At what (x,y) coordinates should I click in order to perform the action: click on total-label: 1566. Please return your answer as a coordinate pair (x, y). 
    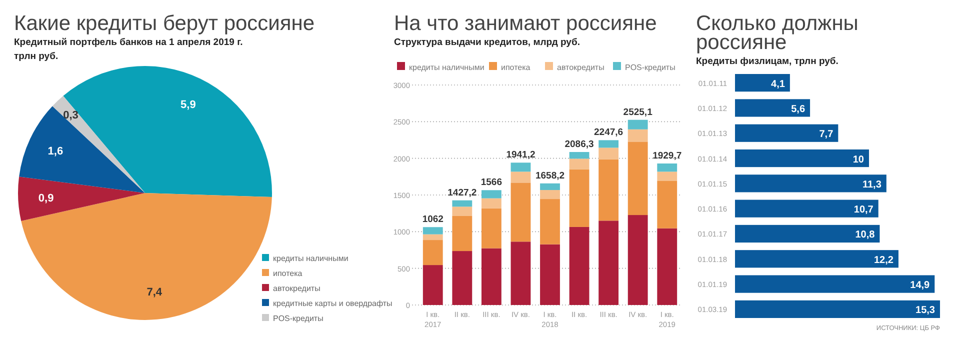
    Looking at the image, I should click on (491, 182).